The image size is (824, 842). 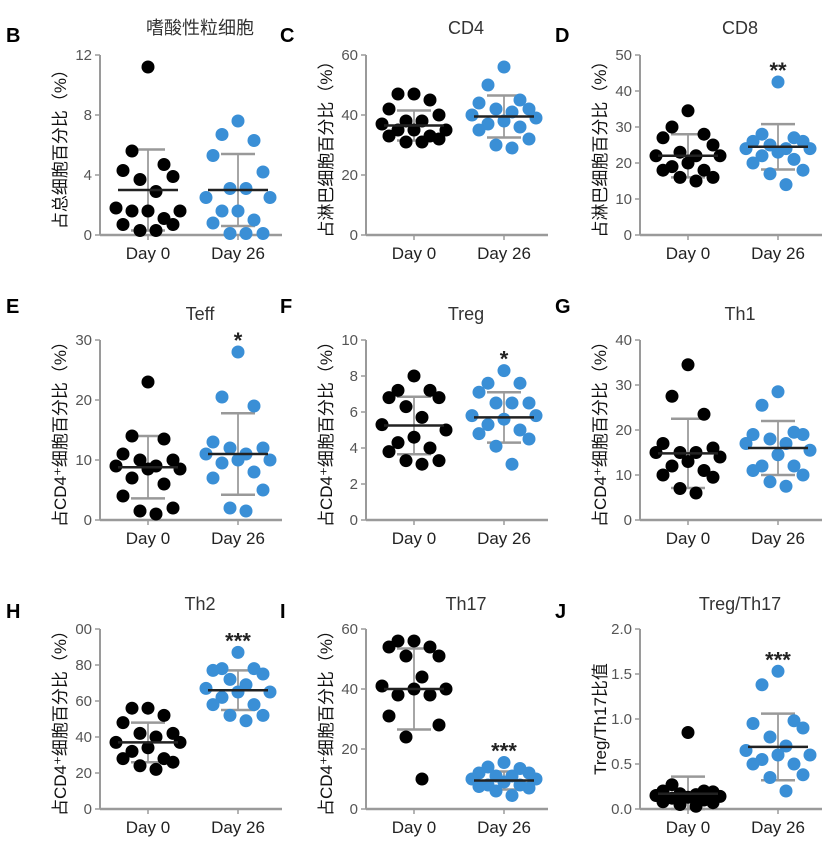 I want to click on significance-marker: **, so click(x=778, y=70).